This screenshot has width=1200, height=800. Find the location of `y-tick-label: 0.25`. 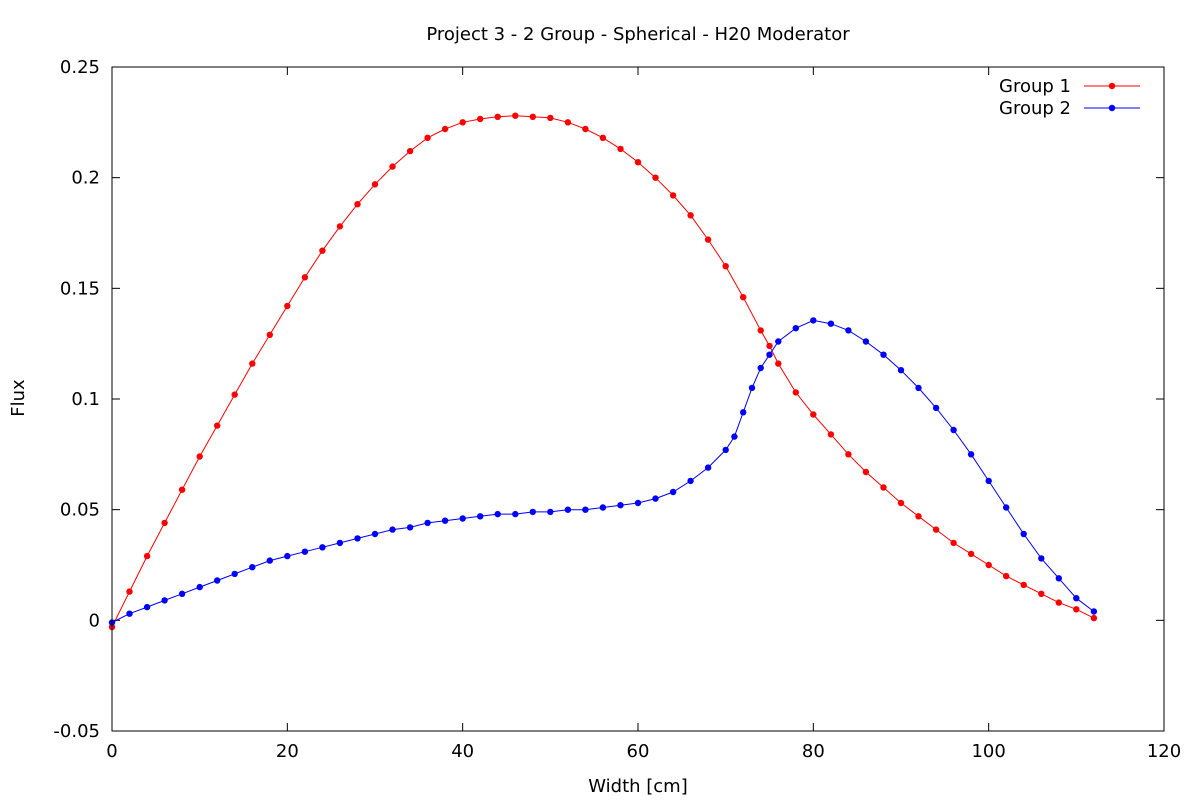

y-tick-label: 0.25 is located at coordinates (80, 67).